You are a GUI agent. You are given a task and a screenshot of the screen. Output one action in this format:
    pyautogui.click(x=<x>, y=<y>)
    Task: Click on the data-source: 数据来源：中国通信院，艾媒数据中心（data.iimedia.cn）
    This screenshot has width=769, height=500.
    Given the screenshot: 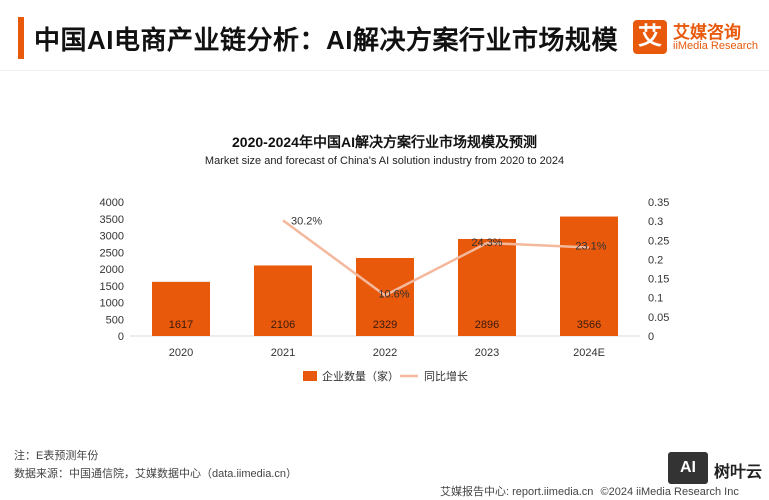 What is the action you would take?
    pyautogui.click(x=155, y=474)
    